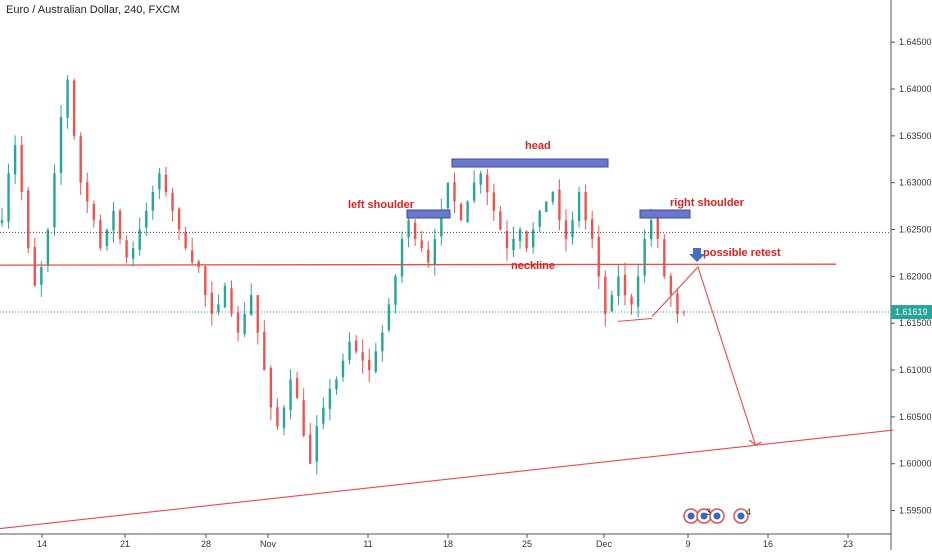 This screenshot has height=555, width=932. Describe the element at coordinates (704, 355) in the screenshot. I see `projection-path` at that location.